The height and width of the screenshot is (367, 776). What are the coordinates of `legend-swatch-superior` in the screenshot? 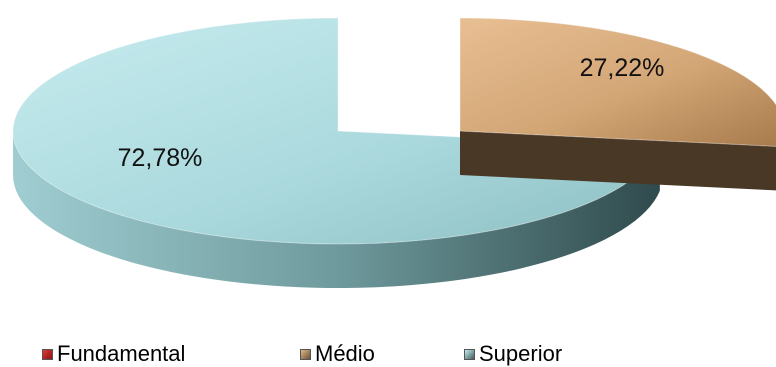 It's located at (469, 354).